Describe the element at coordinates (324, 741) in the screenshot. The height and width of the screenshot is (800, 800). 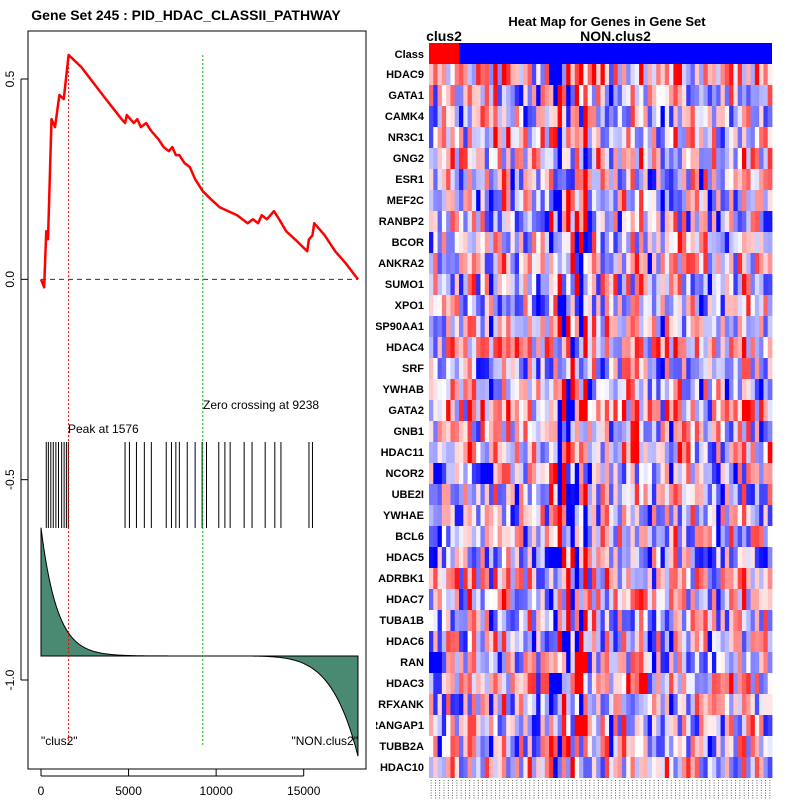
I see `right-group-label: "NON.clus2"` at that location.